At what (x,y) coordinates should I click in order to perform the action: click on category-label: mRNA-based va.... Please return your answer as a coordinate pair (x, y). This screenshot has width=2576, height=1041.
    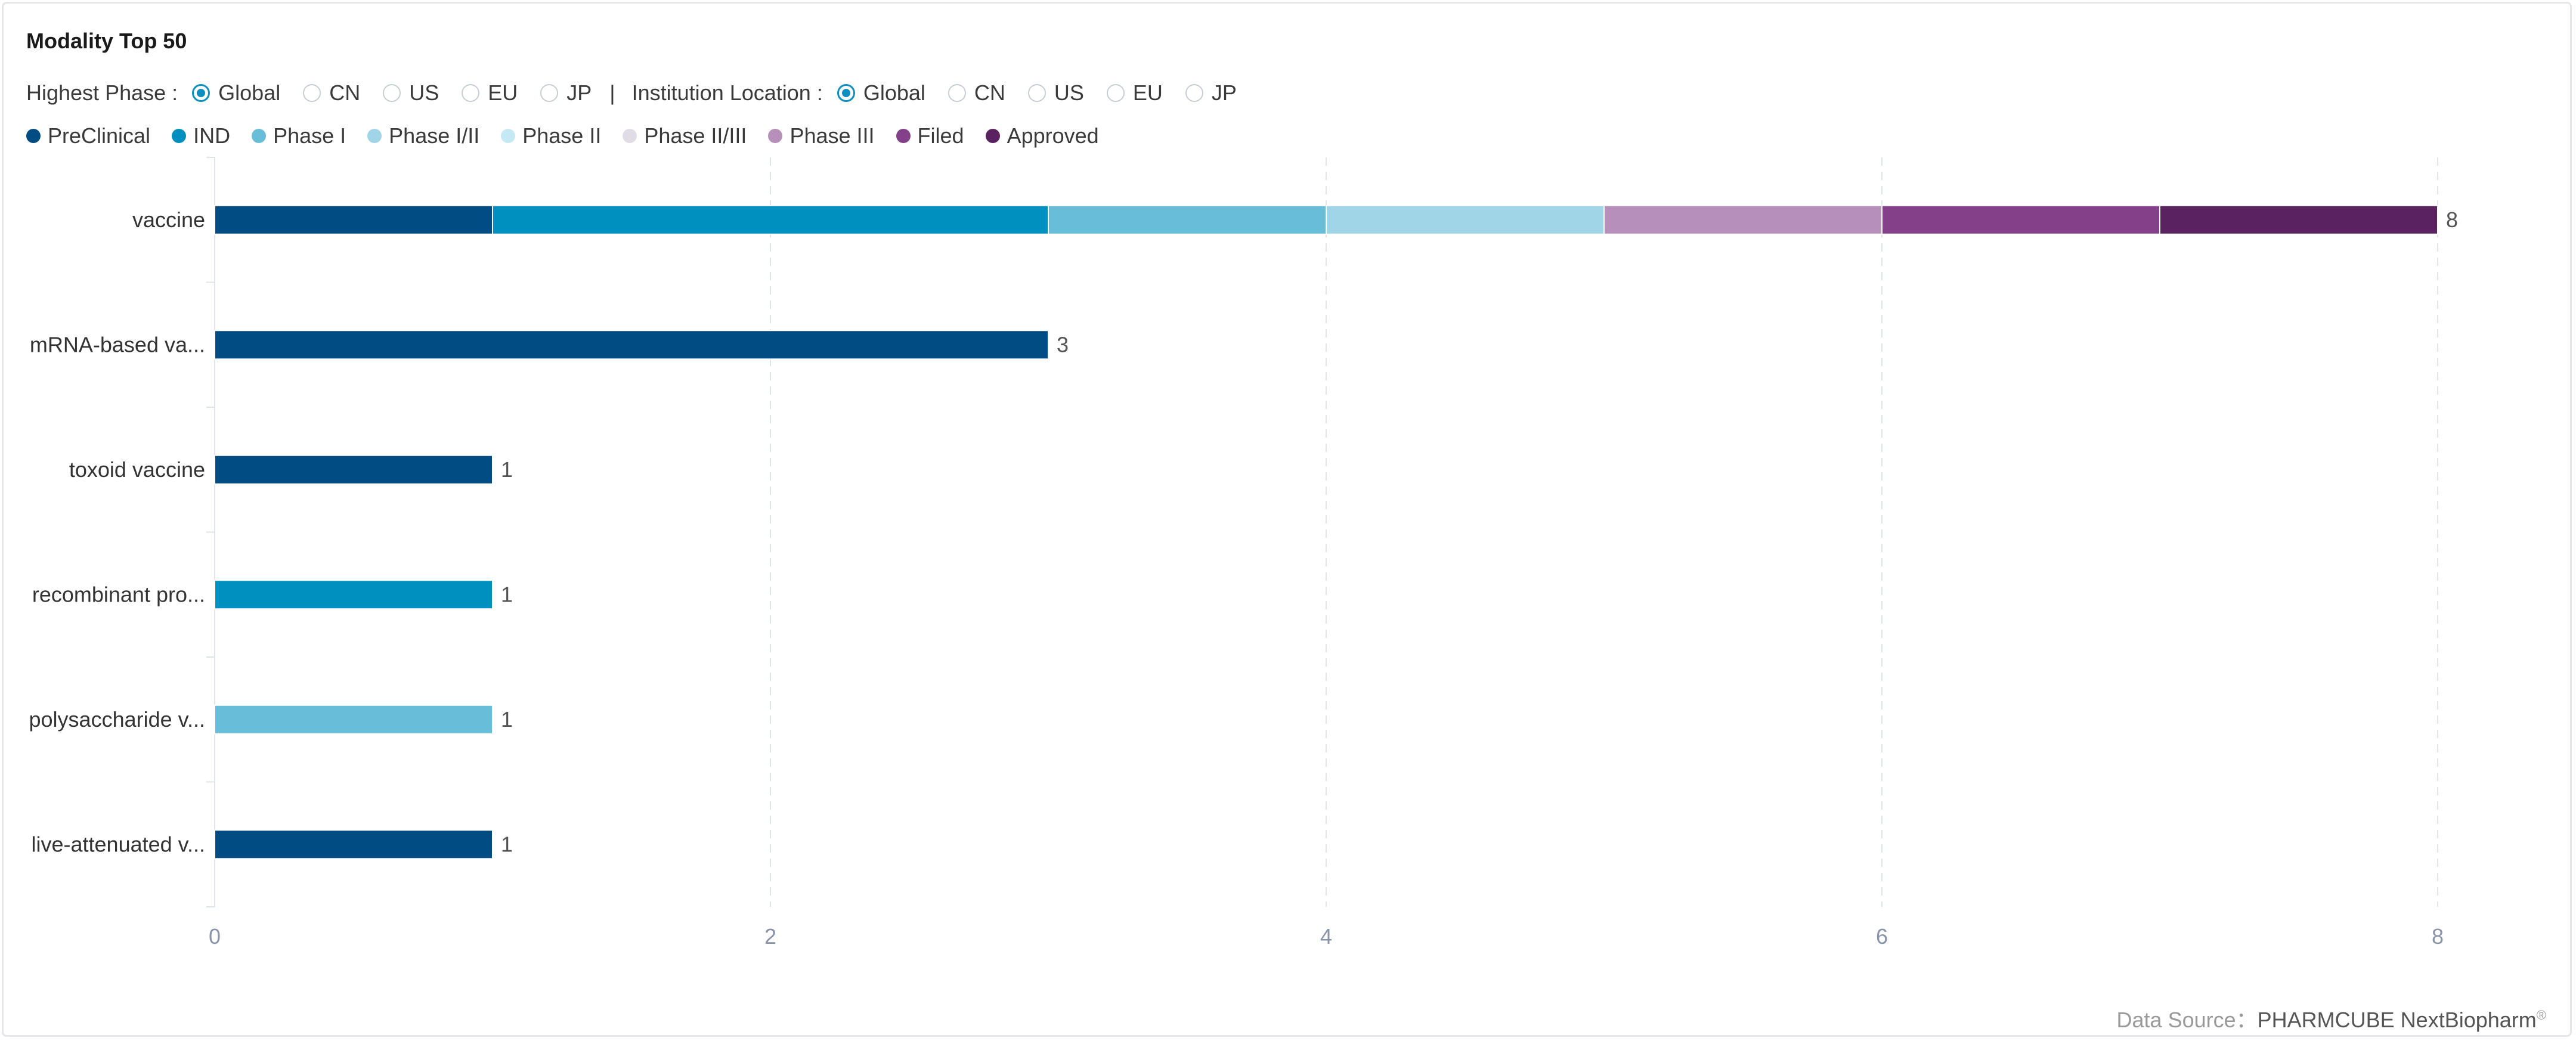
    Looking at the image, I should click on (118, 344).